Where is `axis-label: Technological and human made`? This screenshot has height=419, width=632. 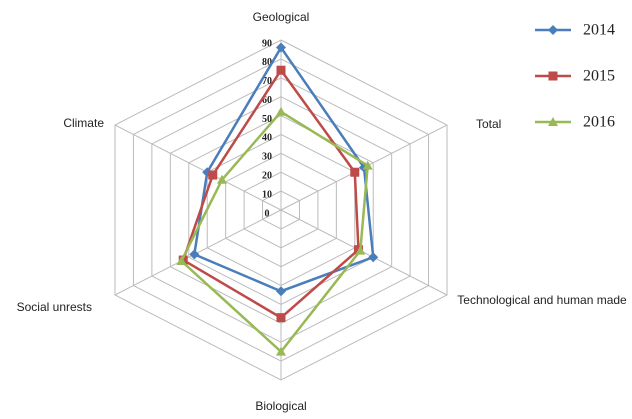
axis-label: Technological and human made is located at coordinates (542, 300).